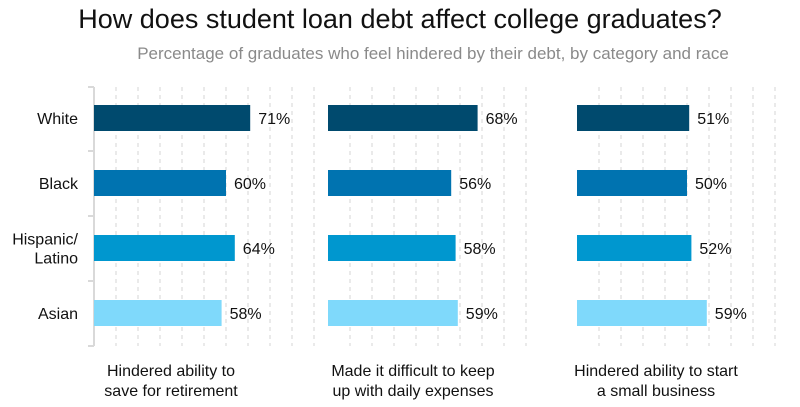 The image size is (800, 407). I want to click on data-label: 71%, so click(274, 119).